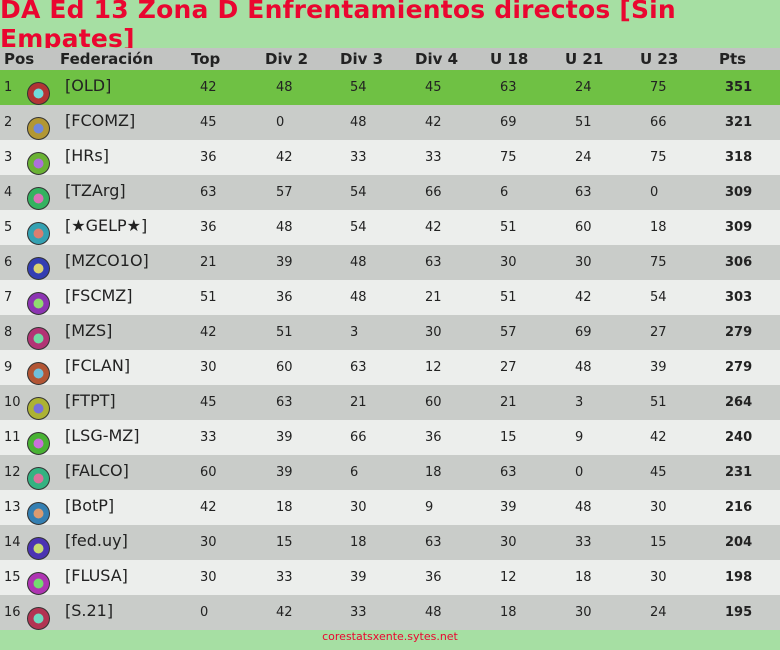 This screenshot has height=650, width=780. What do you see at coordinates (733, 59) in the screenshot?
I see `col-header-pts: Pts` at bounding box center [733, 59].